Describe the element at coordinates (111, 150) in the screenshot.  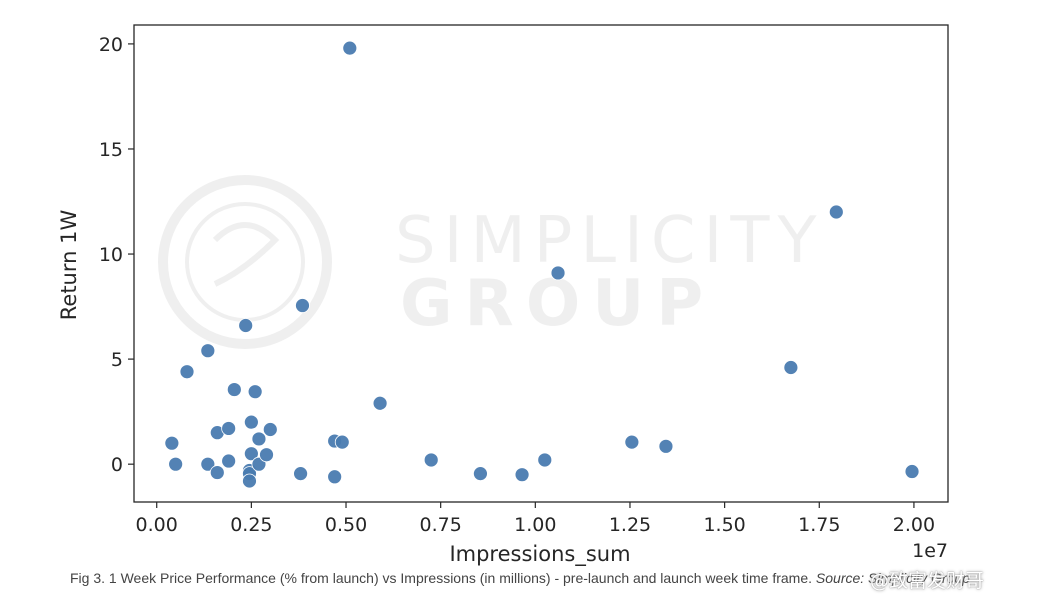
I see `y-tick-label: 15` at that location.